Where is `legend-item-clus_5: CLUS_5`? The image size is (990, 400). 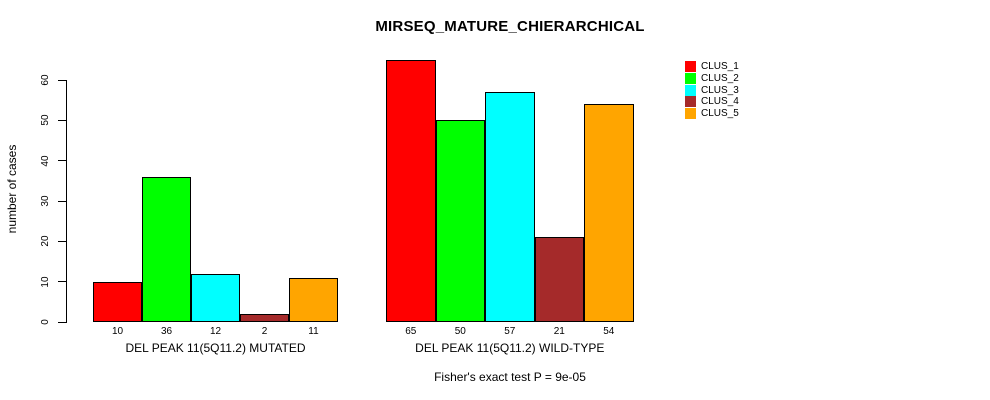
legend-item-clus_5: CLUS_5 is located at coordinates (712, 114).